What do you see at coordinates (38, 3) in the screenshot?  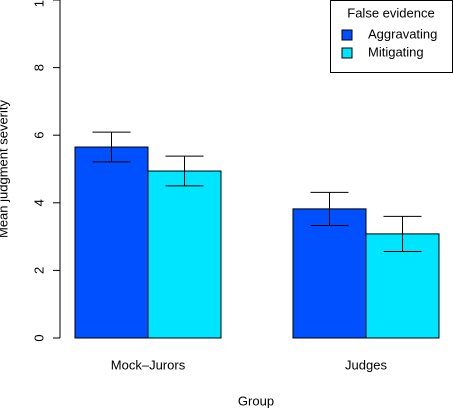 I see `y-tick-label: 10` at bounding box center [38, 3].